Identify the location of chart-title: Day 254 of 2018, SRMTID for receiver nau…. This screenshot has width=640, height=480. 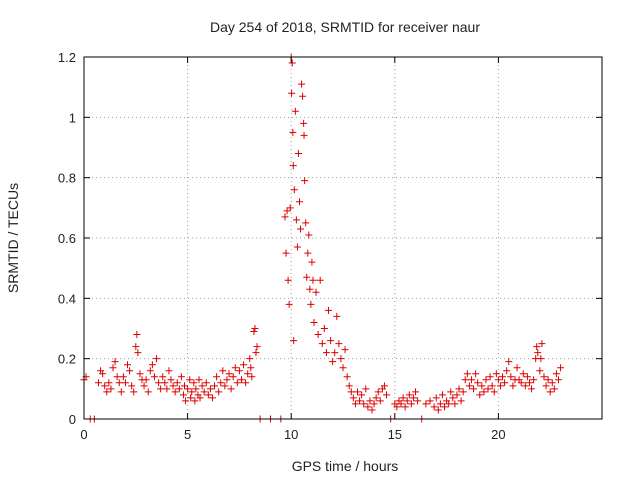
(345, 27).